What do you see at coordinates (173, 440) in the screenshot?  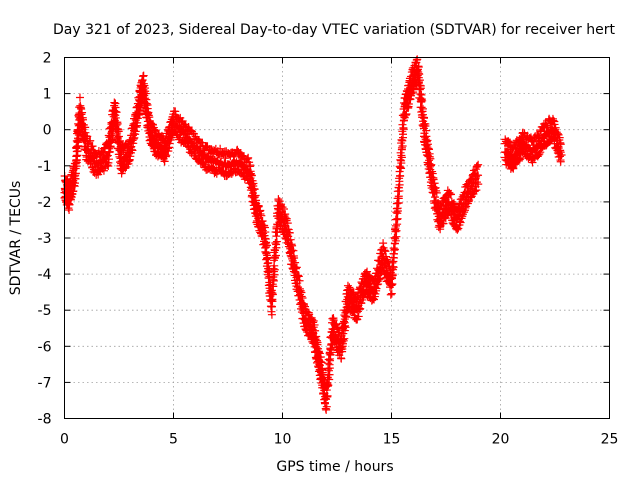 I see `x-tick-label: 5` at bounding box center [173, 440].